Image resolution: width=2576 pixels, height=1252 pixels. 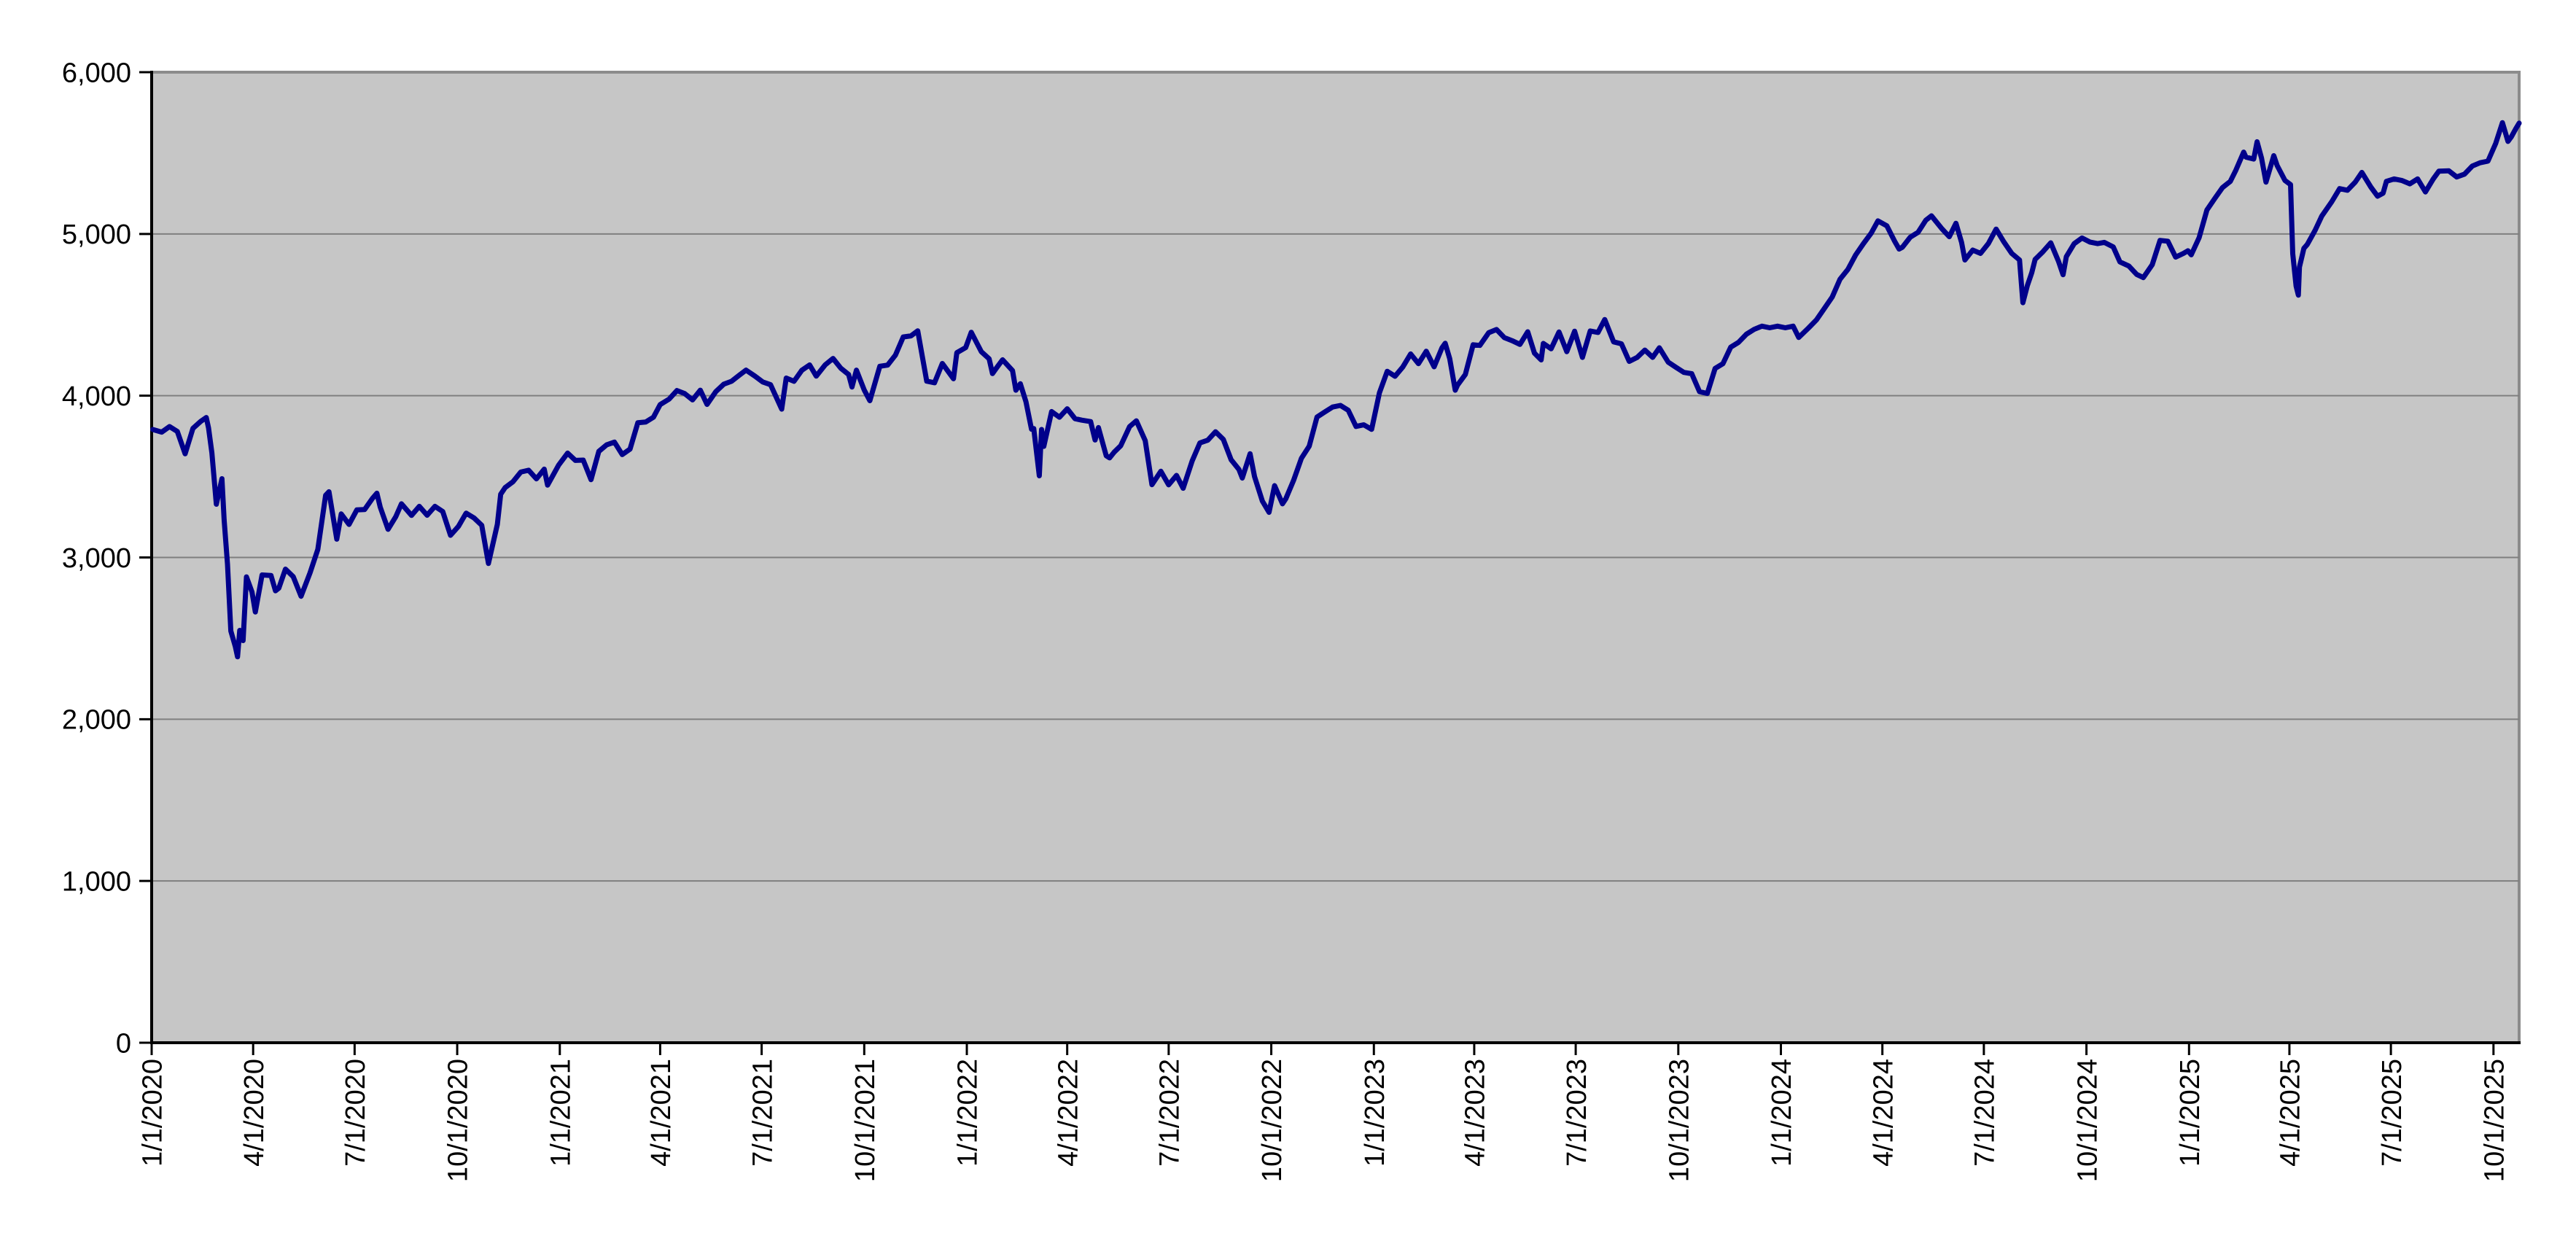 I want to click on x-axis-label: 1/1/2023, so click(x=1375, y=1113).